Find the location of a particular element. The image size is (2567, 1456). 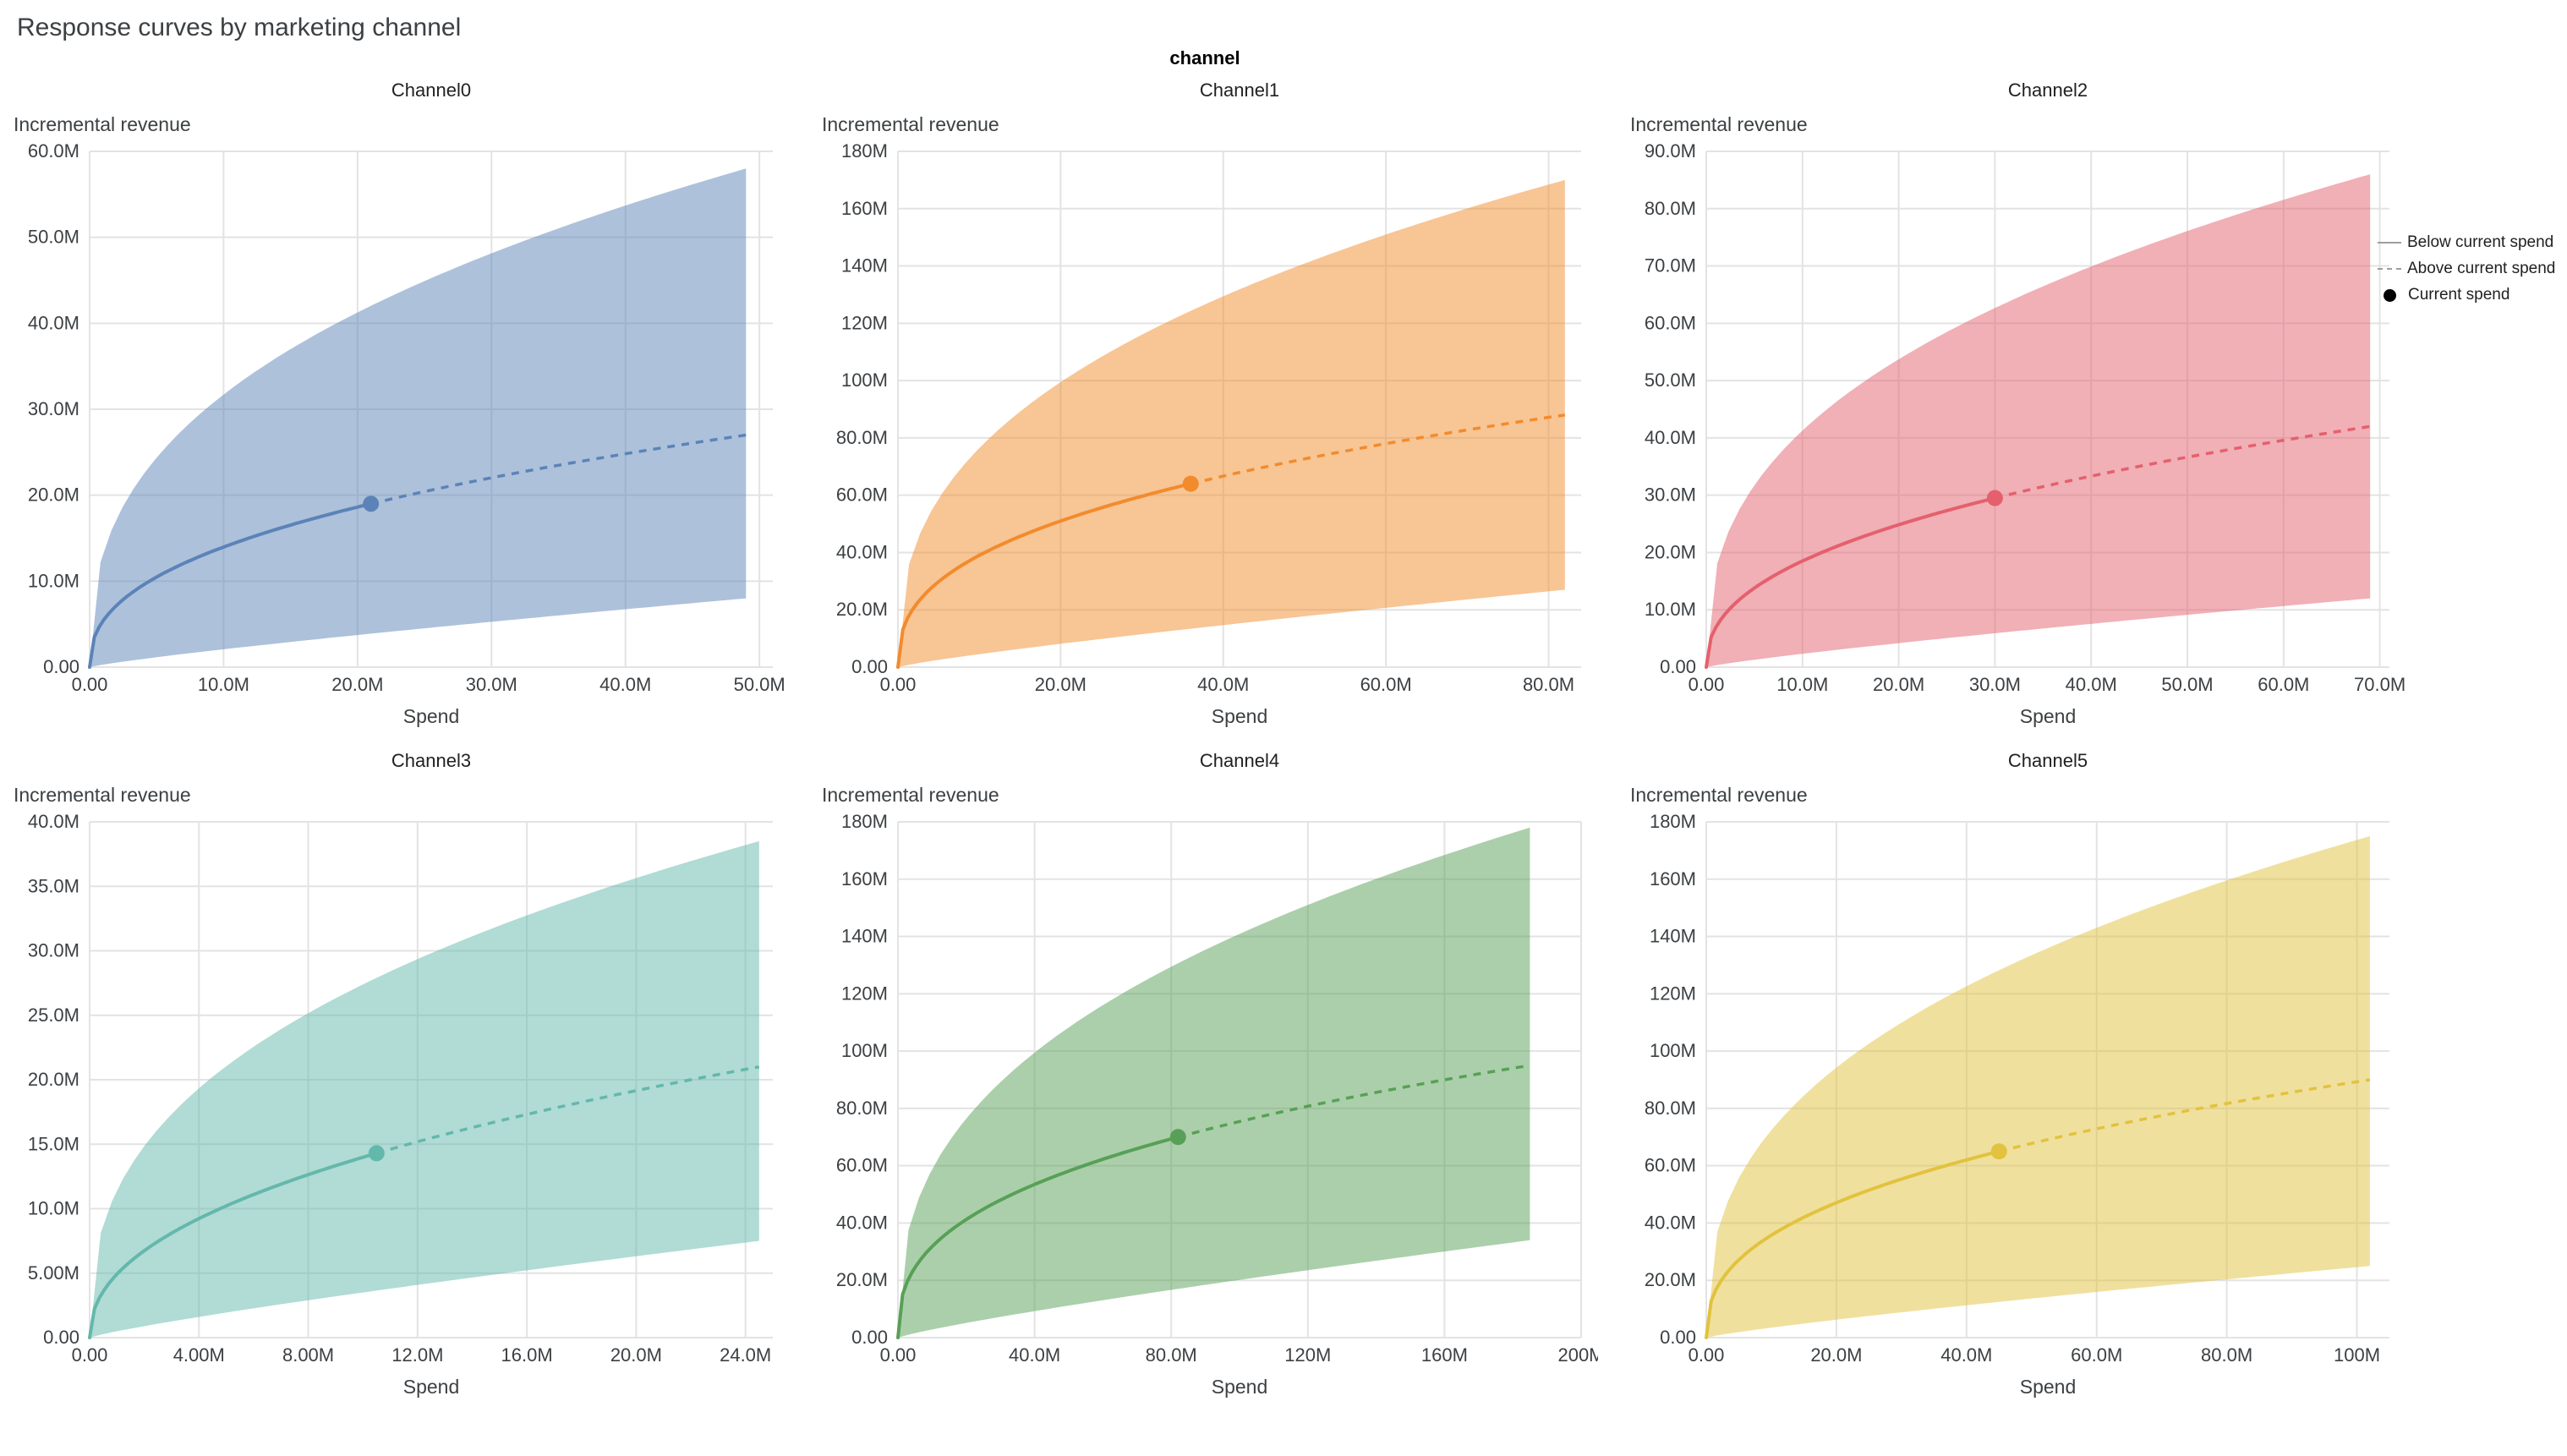

y-tick-label: 80.0M is located at coordinates (862, 1108).